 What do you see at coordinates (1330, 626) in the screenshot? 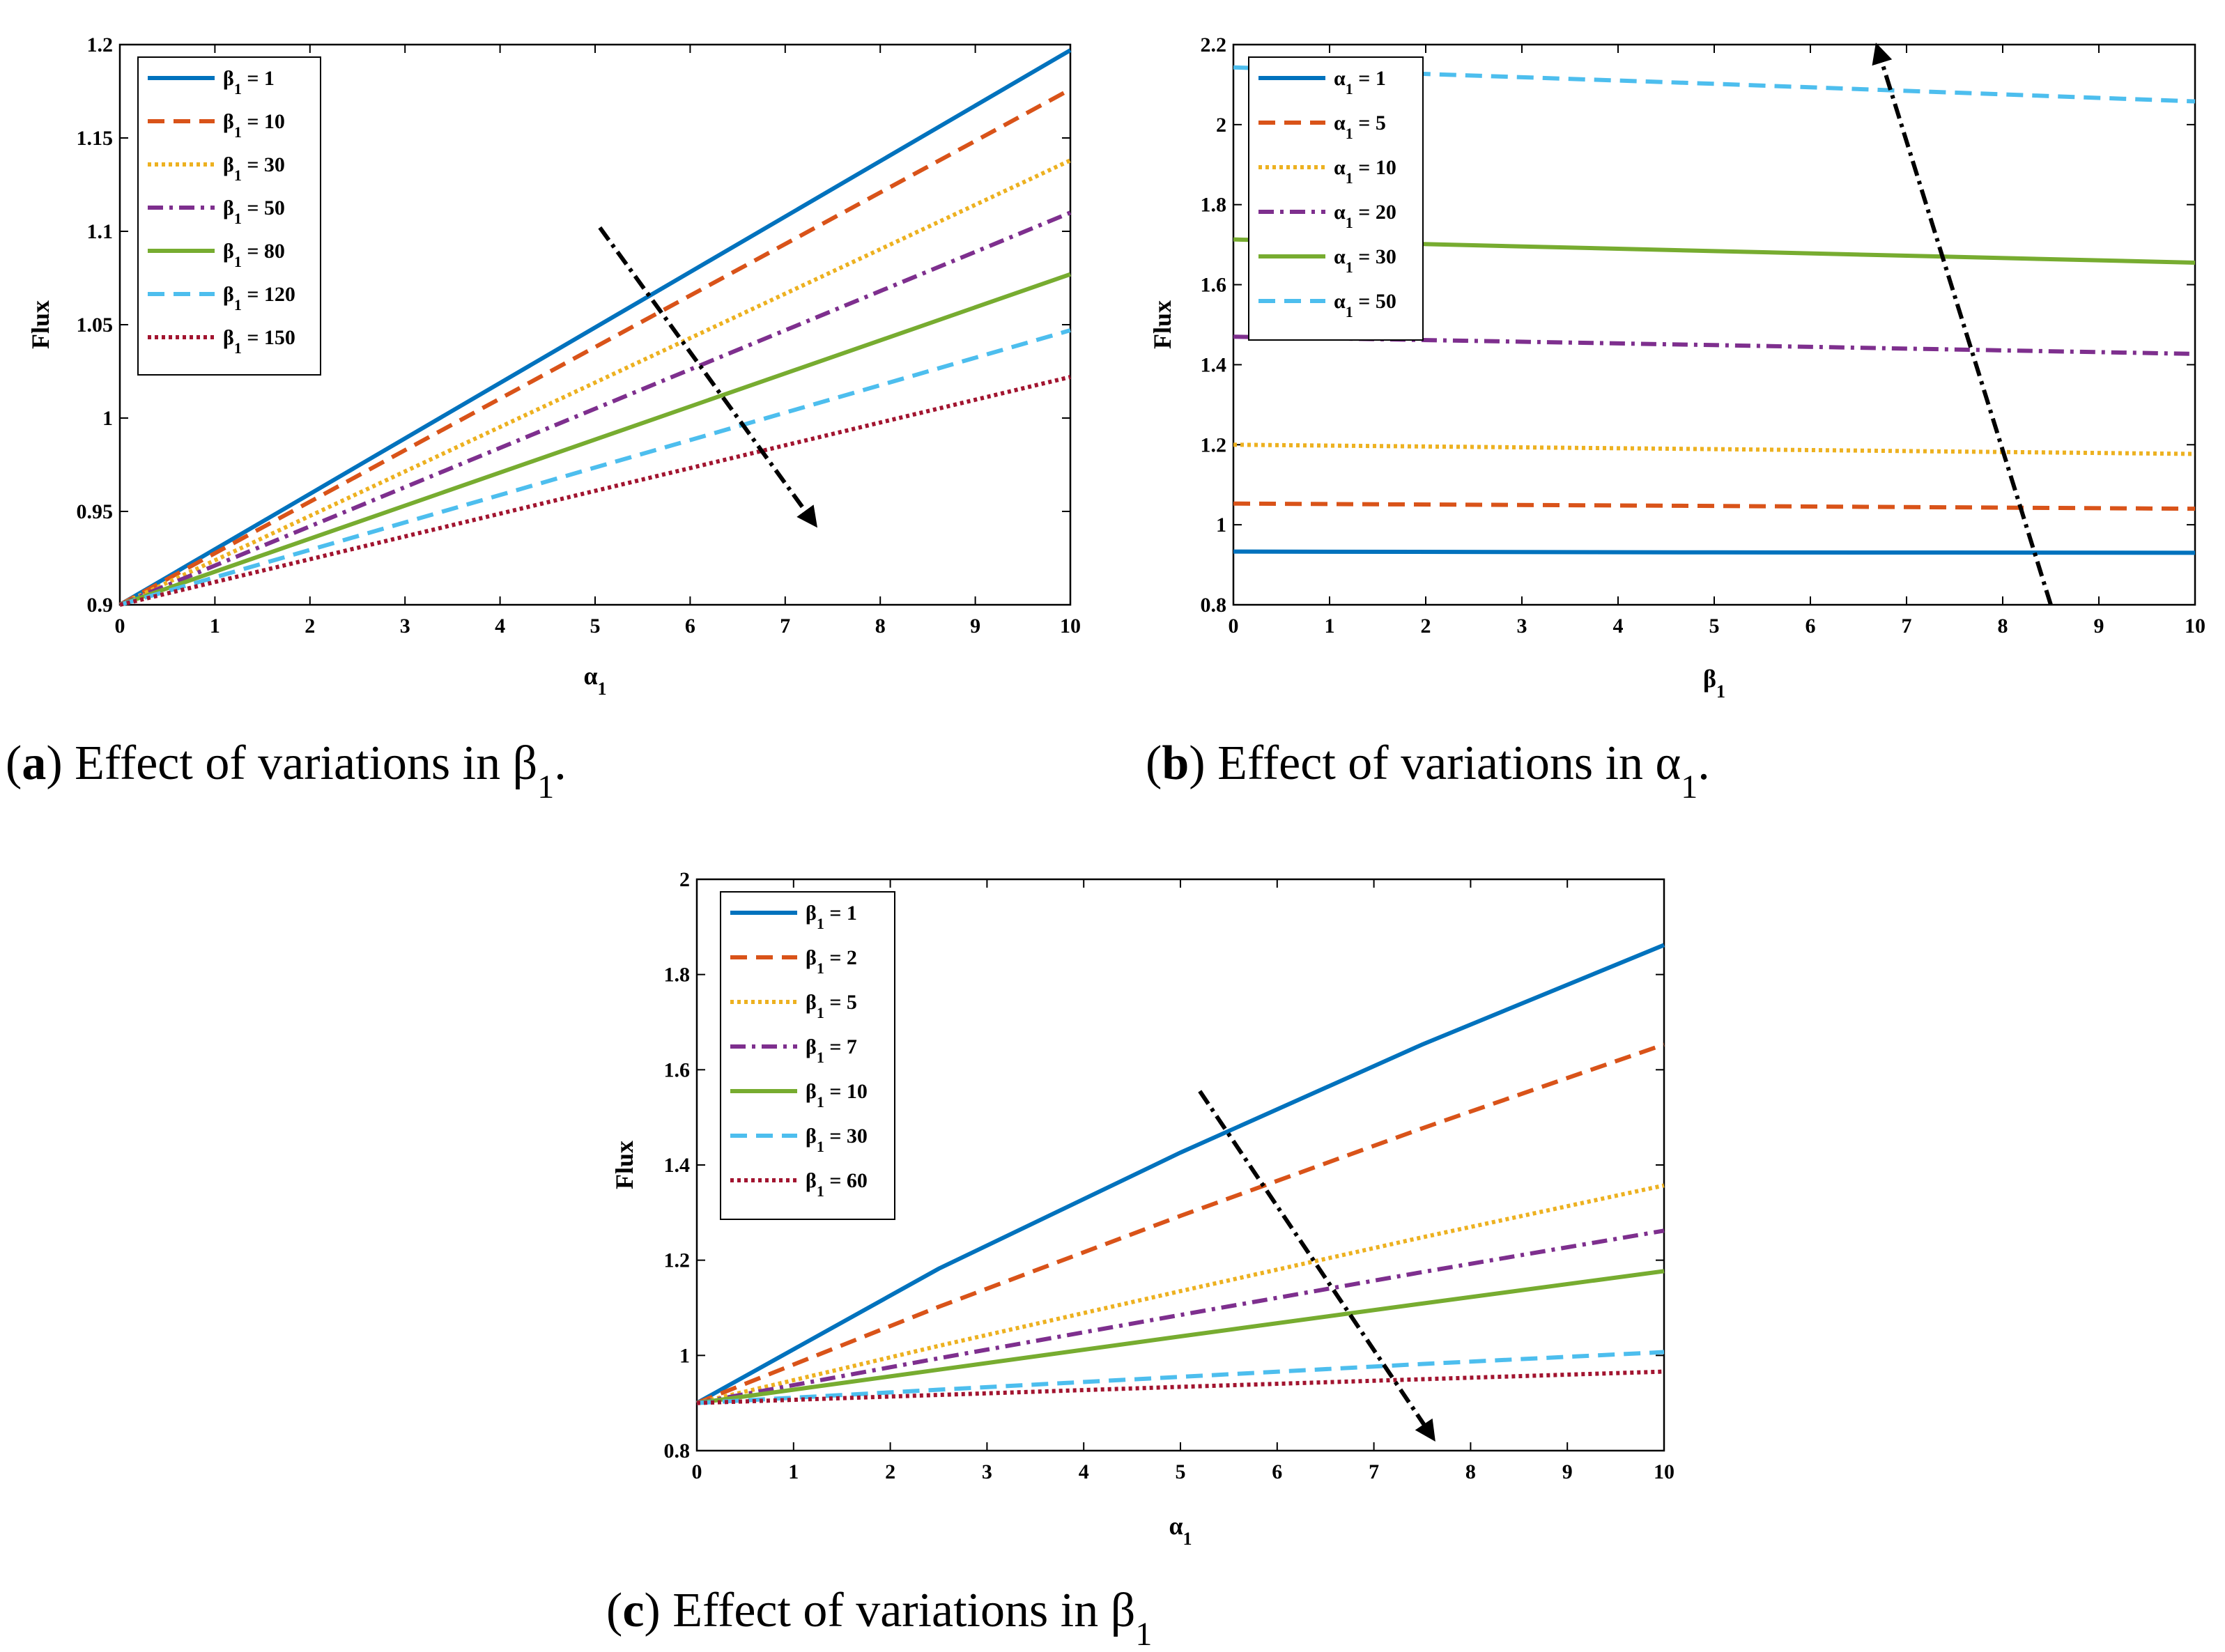
I see `x-tick-label-b: 1` at bounding box center [1330, 626].